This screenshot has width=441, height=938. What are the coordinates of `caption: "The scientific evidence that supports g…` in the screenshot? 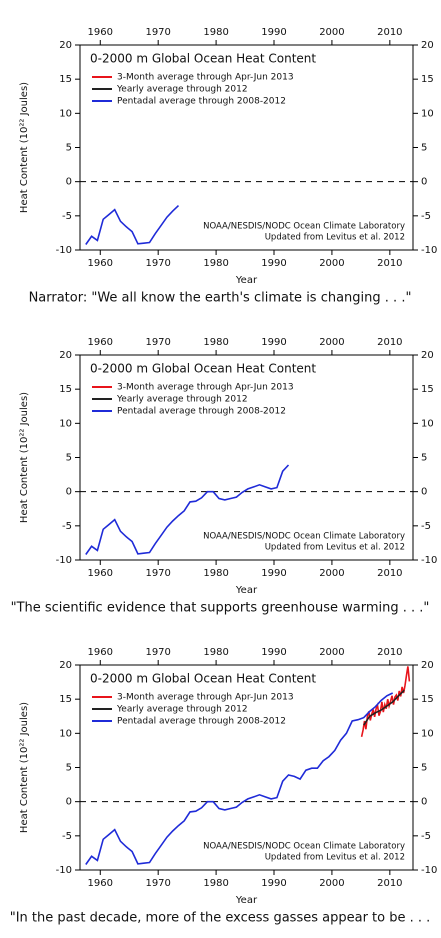 It's located at (220, 608).